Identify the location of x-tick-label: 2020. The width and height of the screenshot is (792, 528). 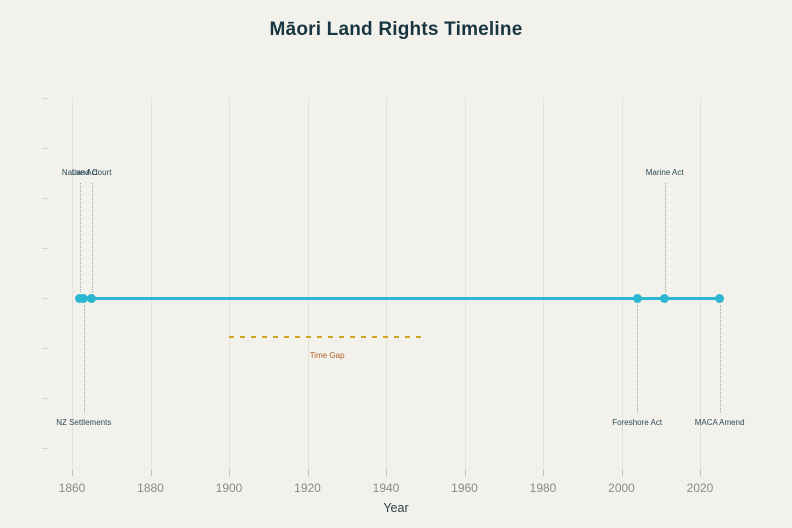
(700, 488).